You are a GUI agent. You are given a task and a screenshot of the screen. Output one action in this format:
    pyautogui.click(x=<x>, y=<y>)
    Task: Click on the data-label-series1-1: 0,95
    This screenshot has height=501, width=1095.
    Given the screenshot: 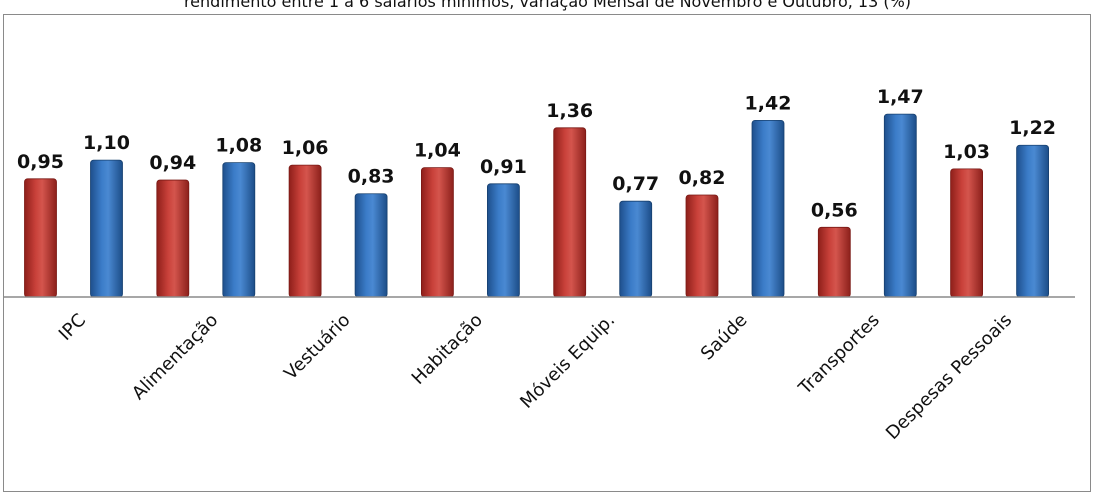 What is the action you would take?
    pyautogui.click(x=40, y=162)
    